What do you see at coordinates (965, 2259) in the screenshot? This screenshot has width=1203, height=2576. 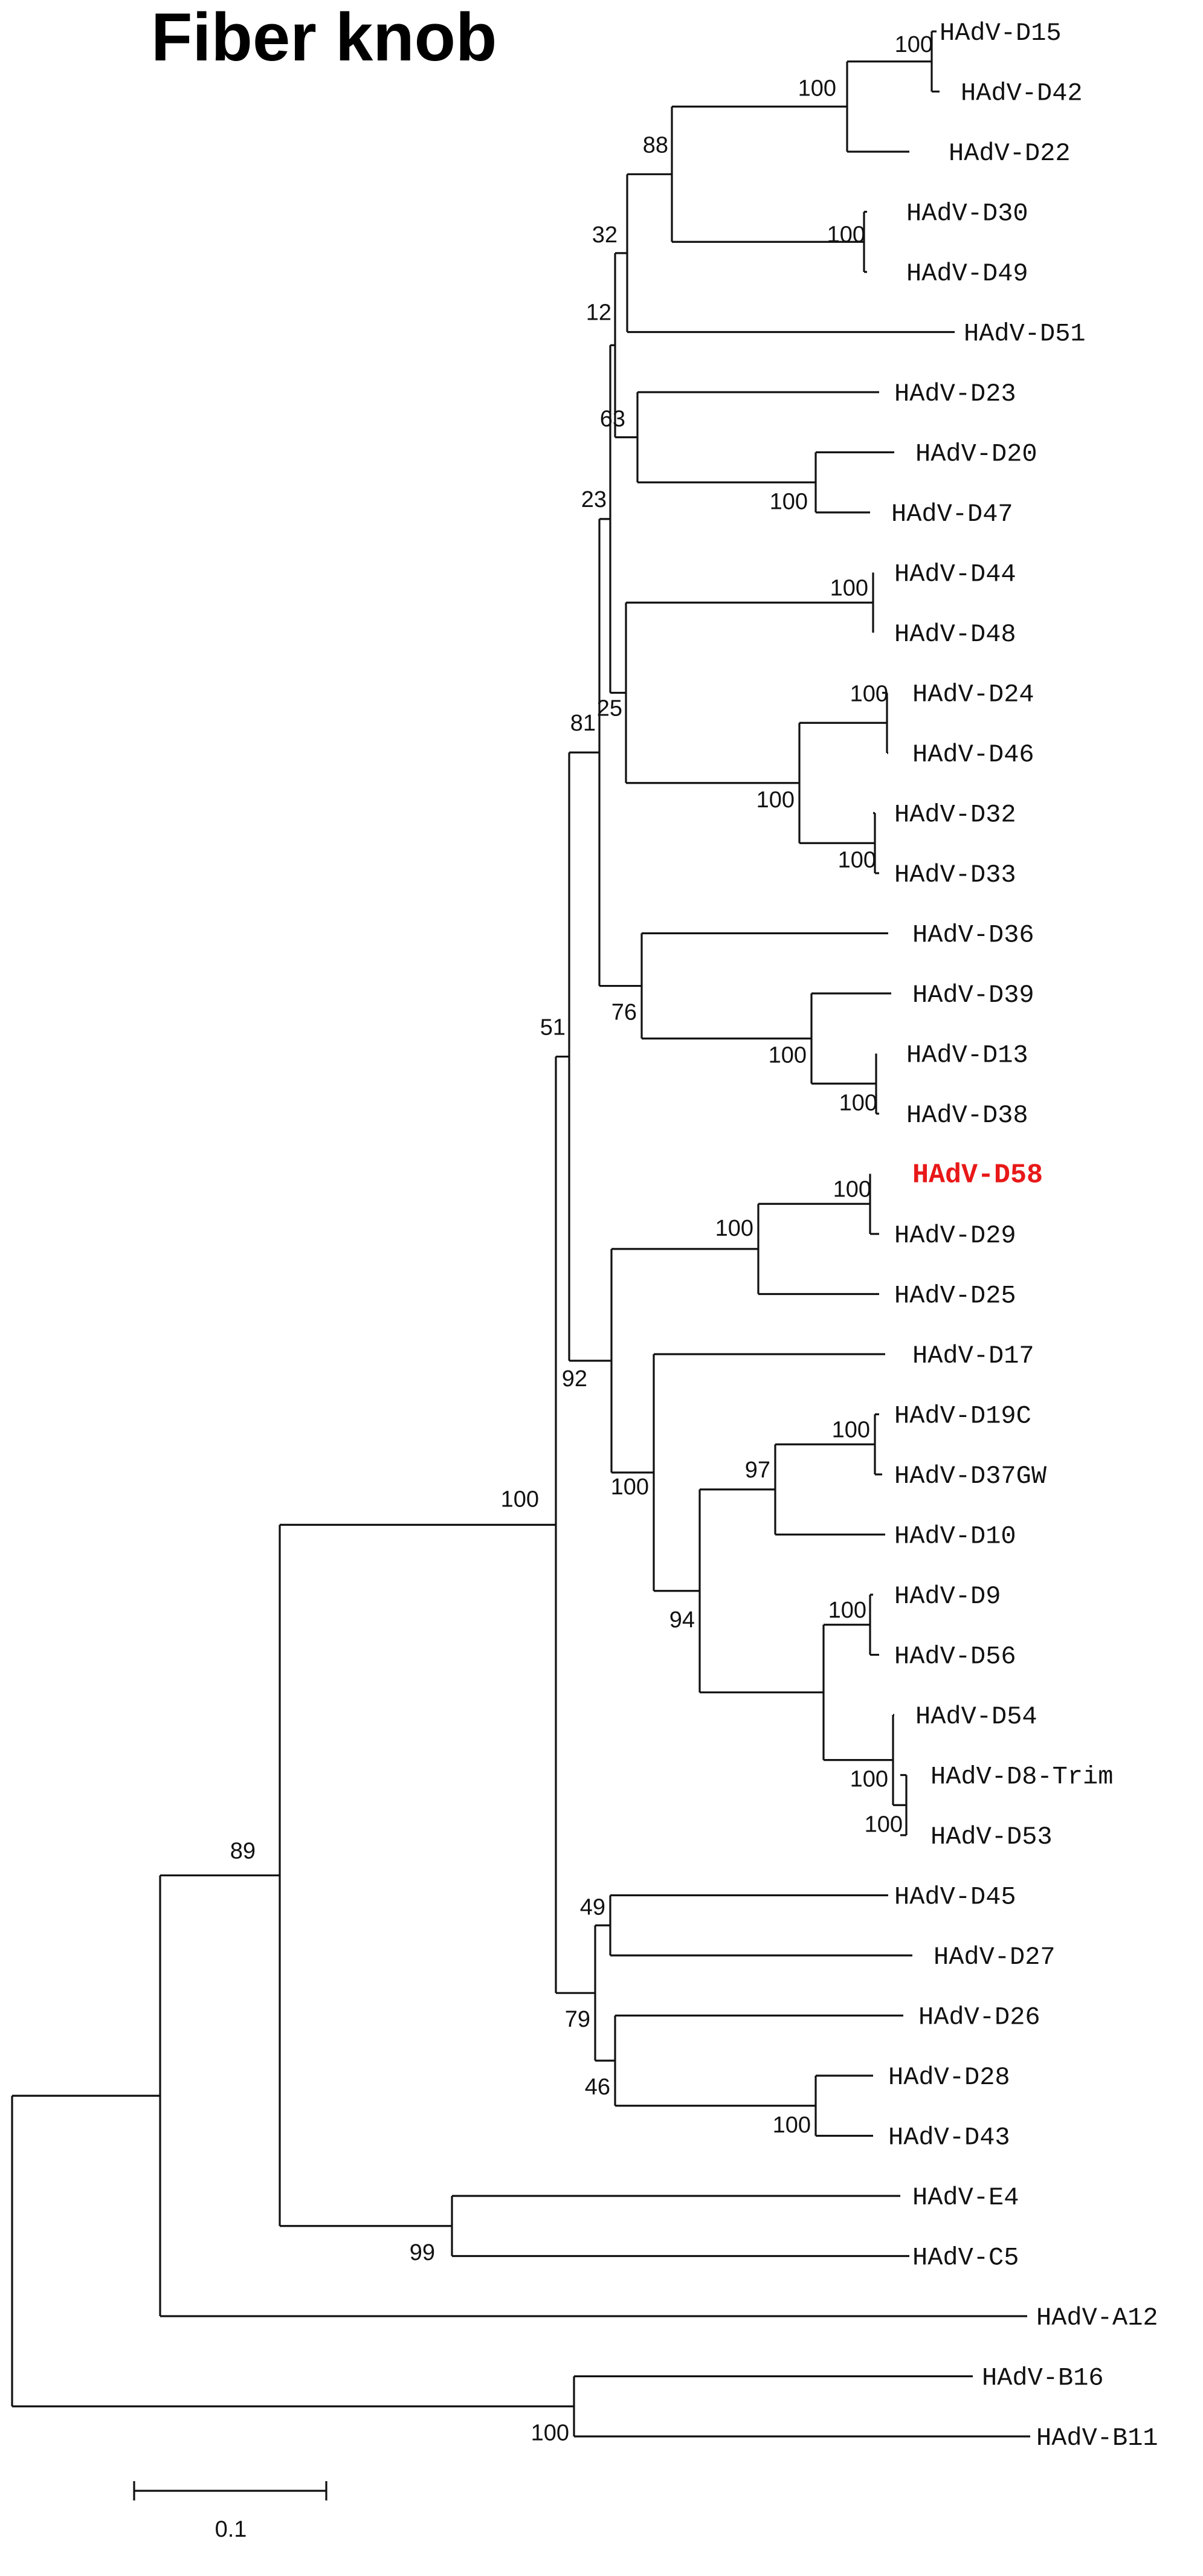 I see `taxon-label: HAdV-C5` at bounding box center [965, 2259].